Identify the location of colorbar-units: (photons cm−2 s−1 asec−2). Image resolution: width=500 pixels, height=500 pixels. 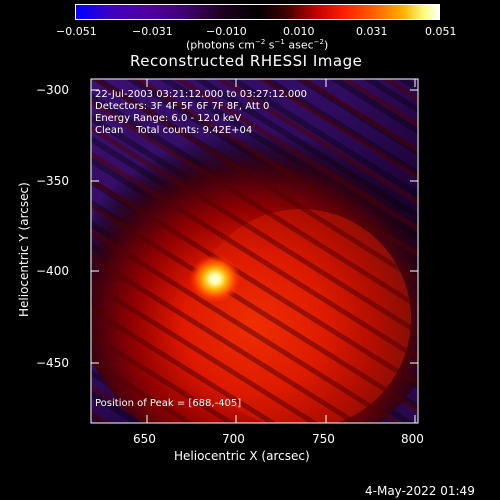
(257, 45).